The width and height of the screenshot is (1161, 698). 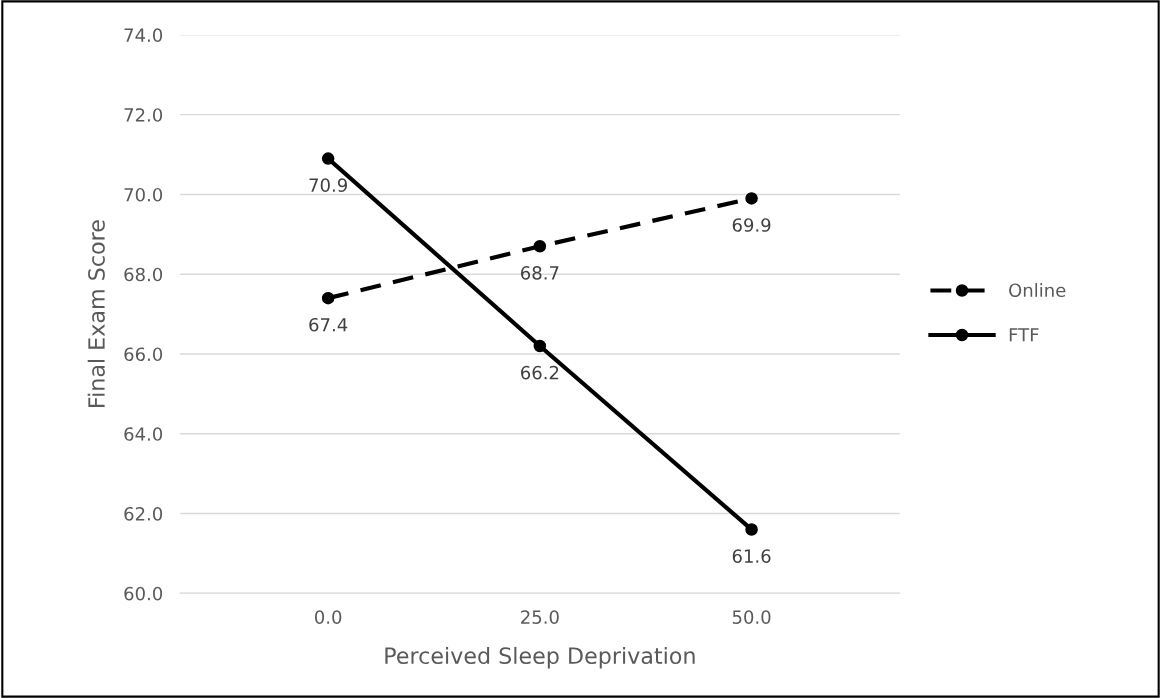 I want to click on x-axis-title: Perceived Sleep Deprivation, so click(x=540, y=657).